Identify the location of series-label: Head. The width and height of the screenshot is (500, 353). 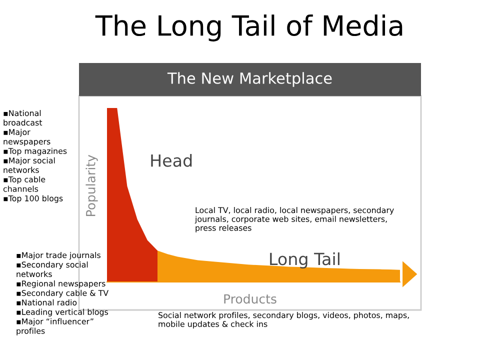
(171, 160).